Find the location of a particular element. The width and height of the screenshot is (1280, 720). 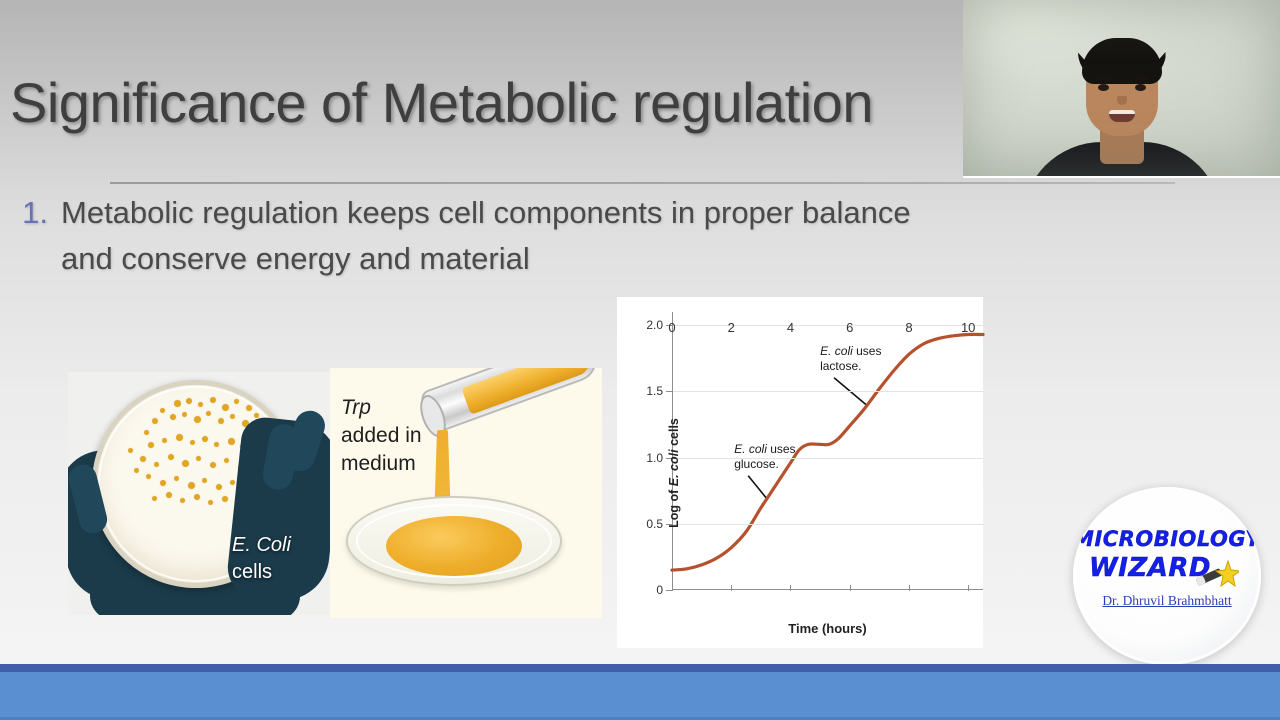

caption-rest: cells is located at coordinates (252, 572).